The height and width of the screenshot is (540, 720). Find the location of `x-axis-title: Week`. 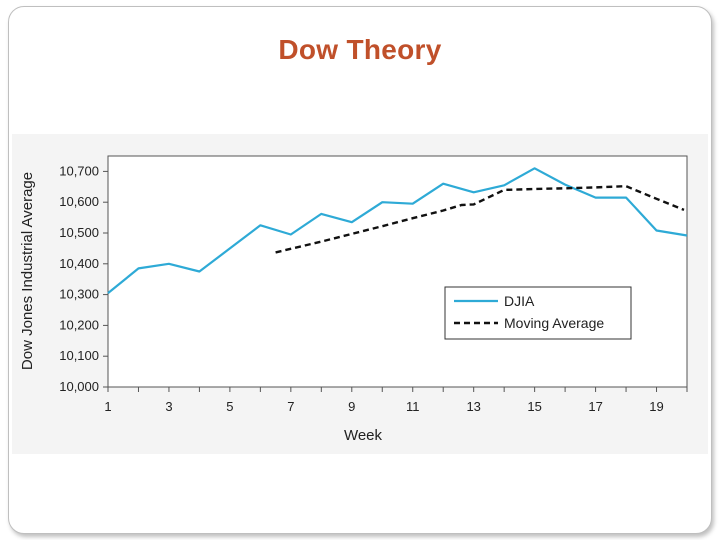

x-axis-title: Week is located at coordinates (363, 435).